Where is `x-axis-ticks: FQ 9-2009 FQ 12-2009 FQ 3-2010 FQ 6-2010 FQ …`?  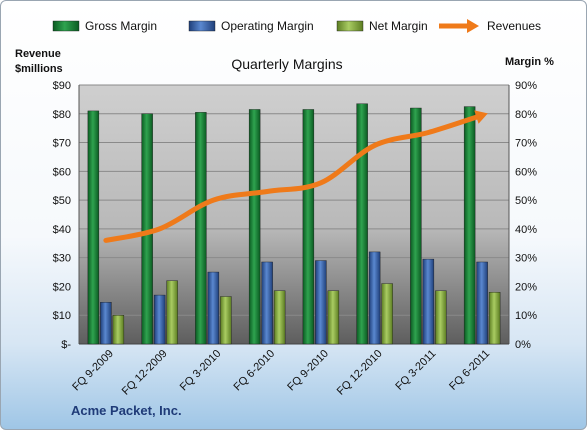
x-axis-ticks: FQ 9-2009 FQ 12-2009 FQ 3-2010 FQ 6-2010 FQ … is located at coordinates (281, 373).